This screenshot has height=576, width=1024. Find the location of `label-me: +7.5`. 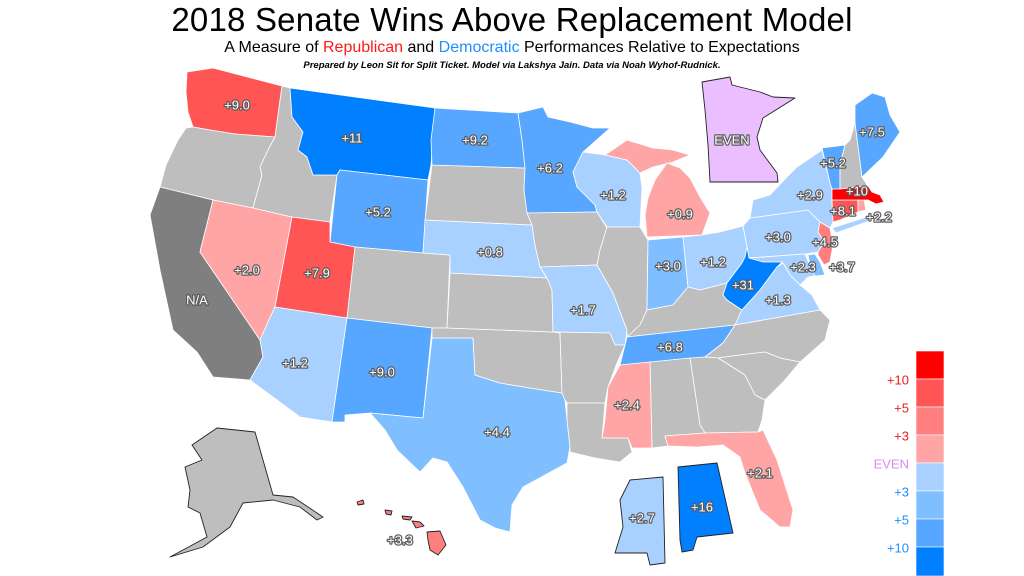

label-me: +7.5 is located at coordinates (872, 132).